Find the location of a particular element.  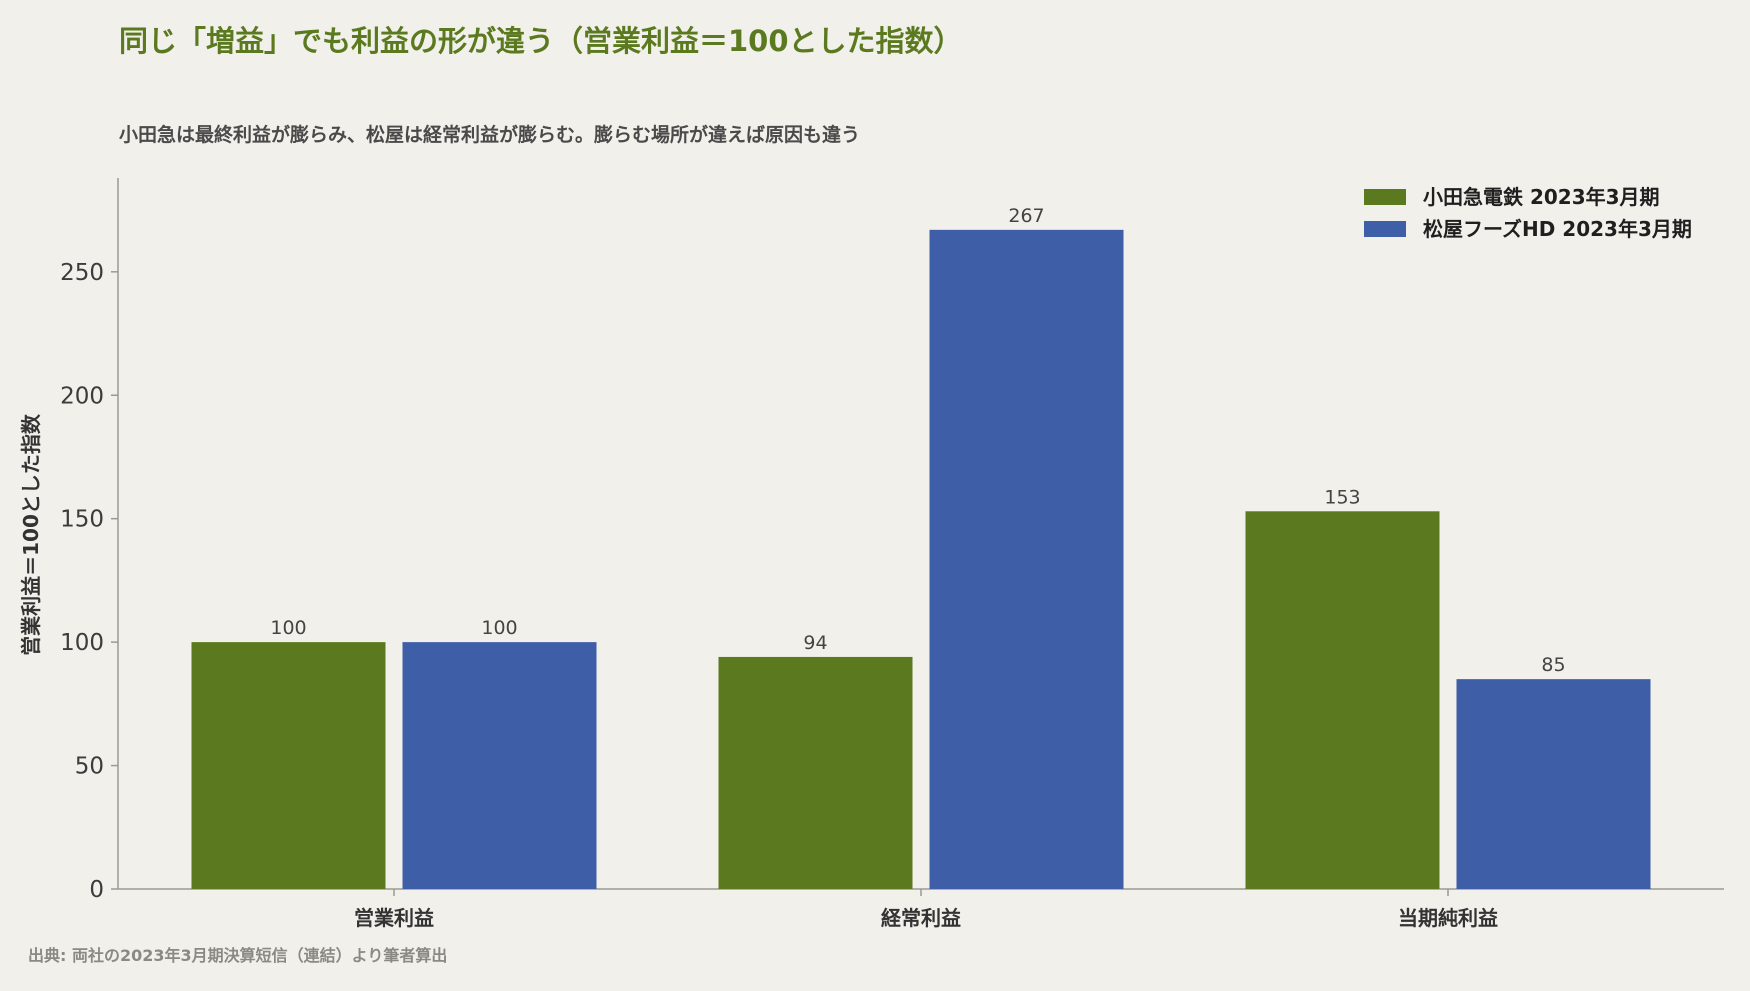

data-label: 85 is located at coordinates (1553, 665).